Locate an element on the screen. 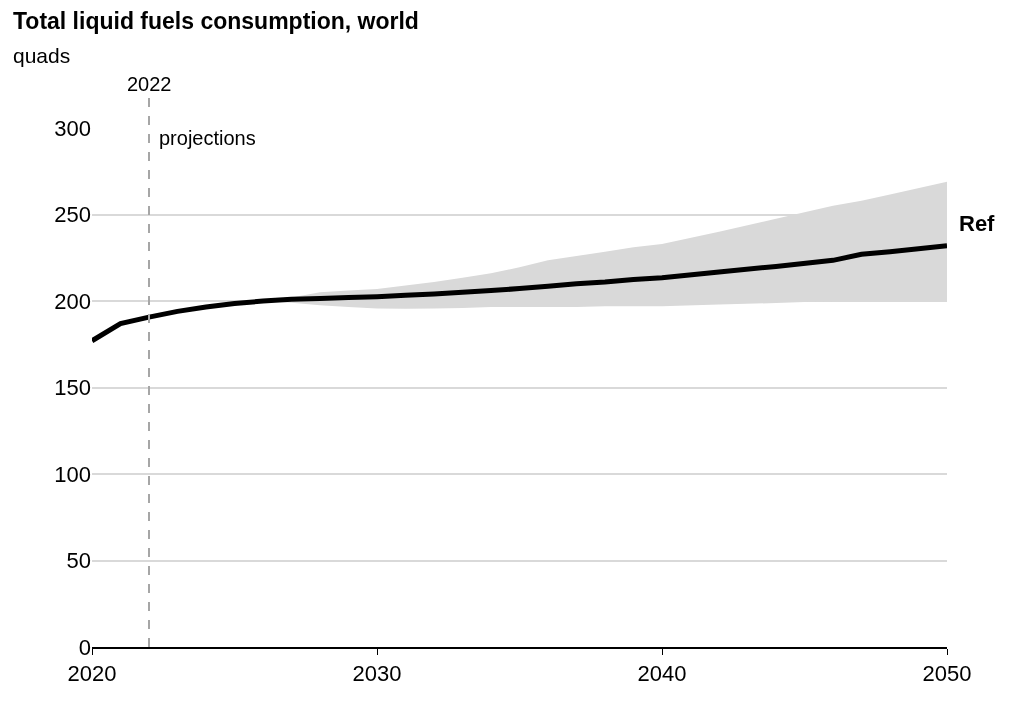 This screenshot has height=703, width=1014. y-tick-label: 300 is located at coordinates (72, 128).